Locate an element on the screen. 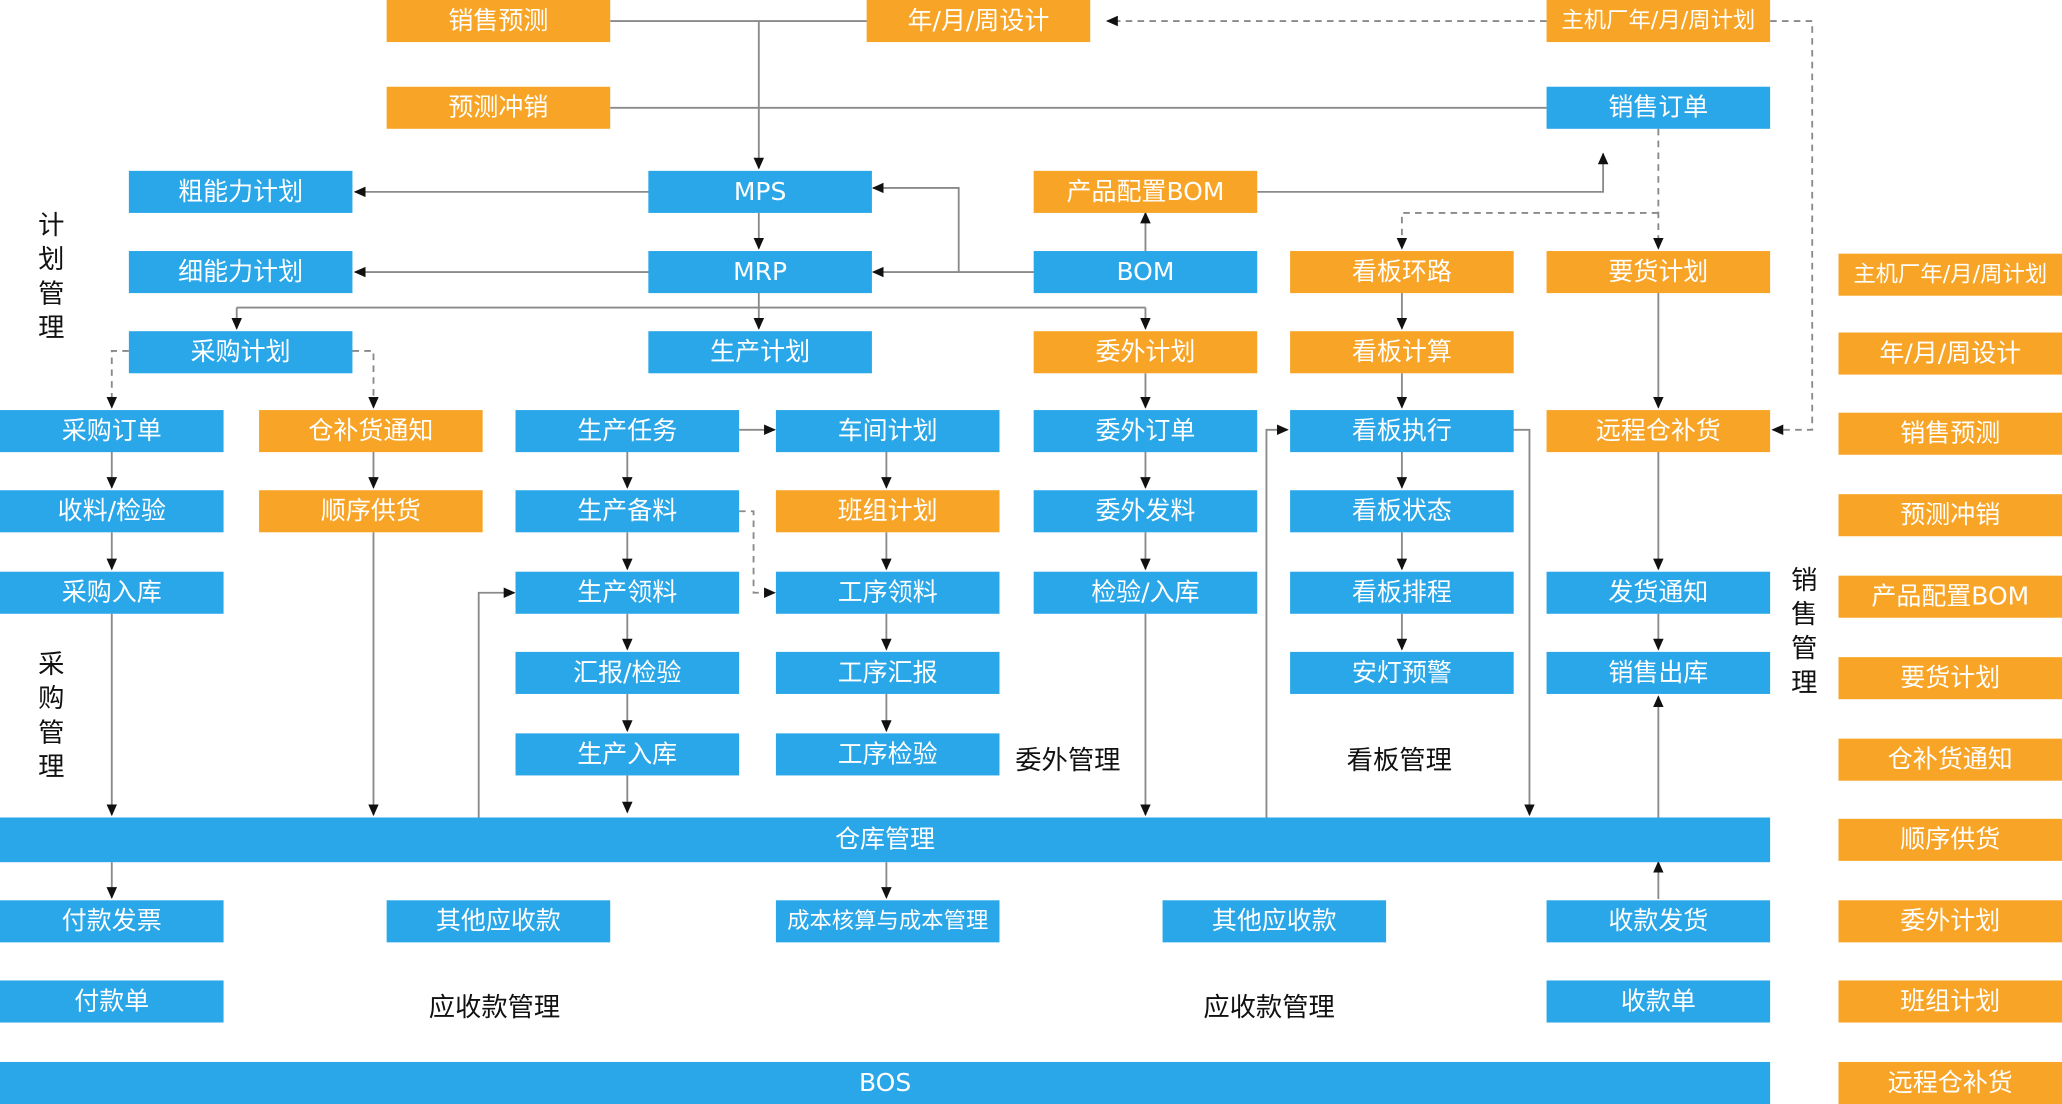  node-outsource-order: 委外订单 is located at coordinates (1145, 431).